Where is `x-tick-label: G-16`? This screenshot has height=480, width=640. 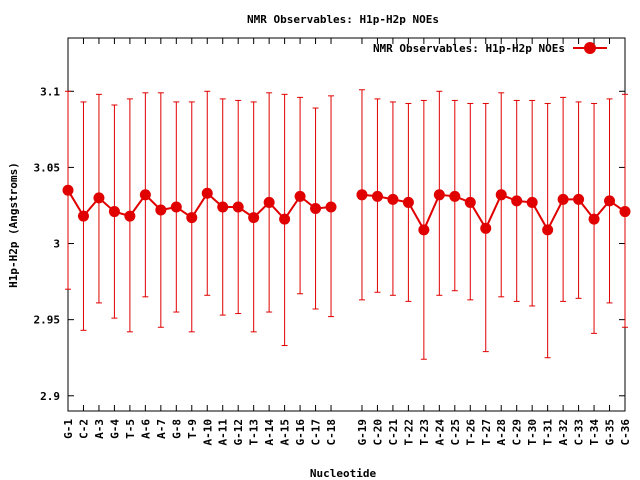
x-tick-label: G-16 is located at coordinates (300, 432).